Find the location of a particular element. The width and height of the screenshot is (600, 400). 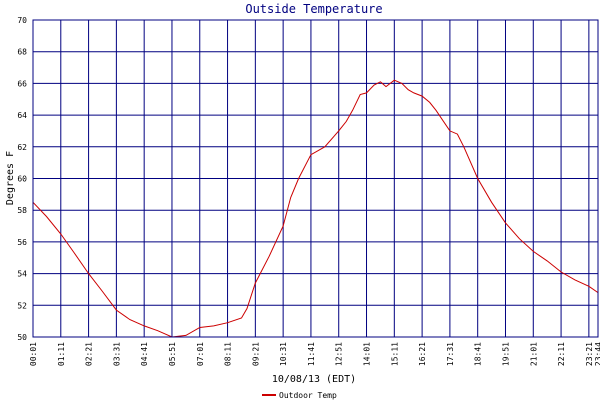

x-tick-label: 04:41 is located at coordinates (144, 354).